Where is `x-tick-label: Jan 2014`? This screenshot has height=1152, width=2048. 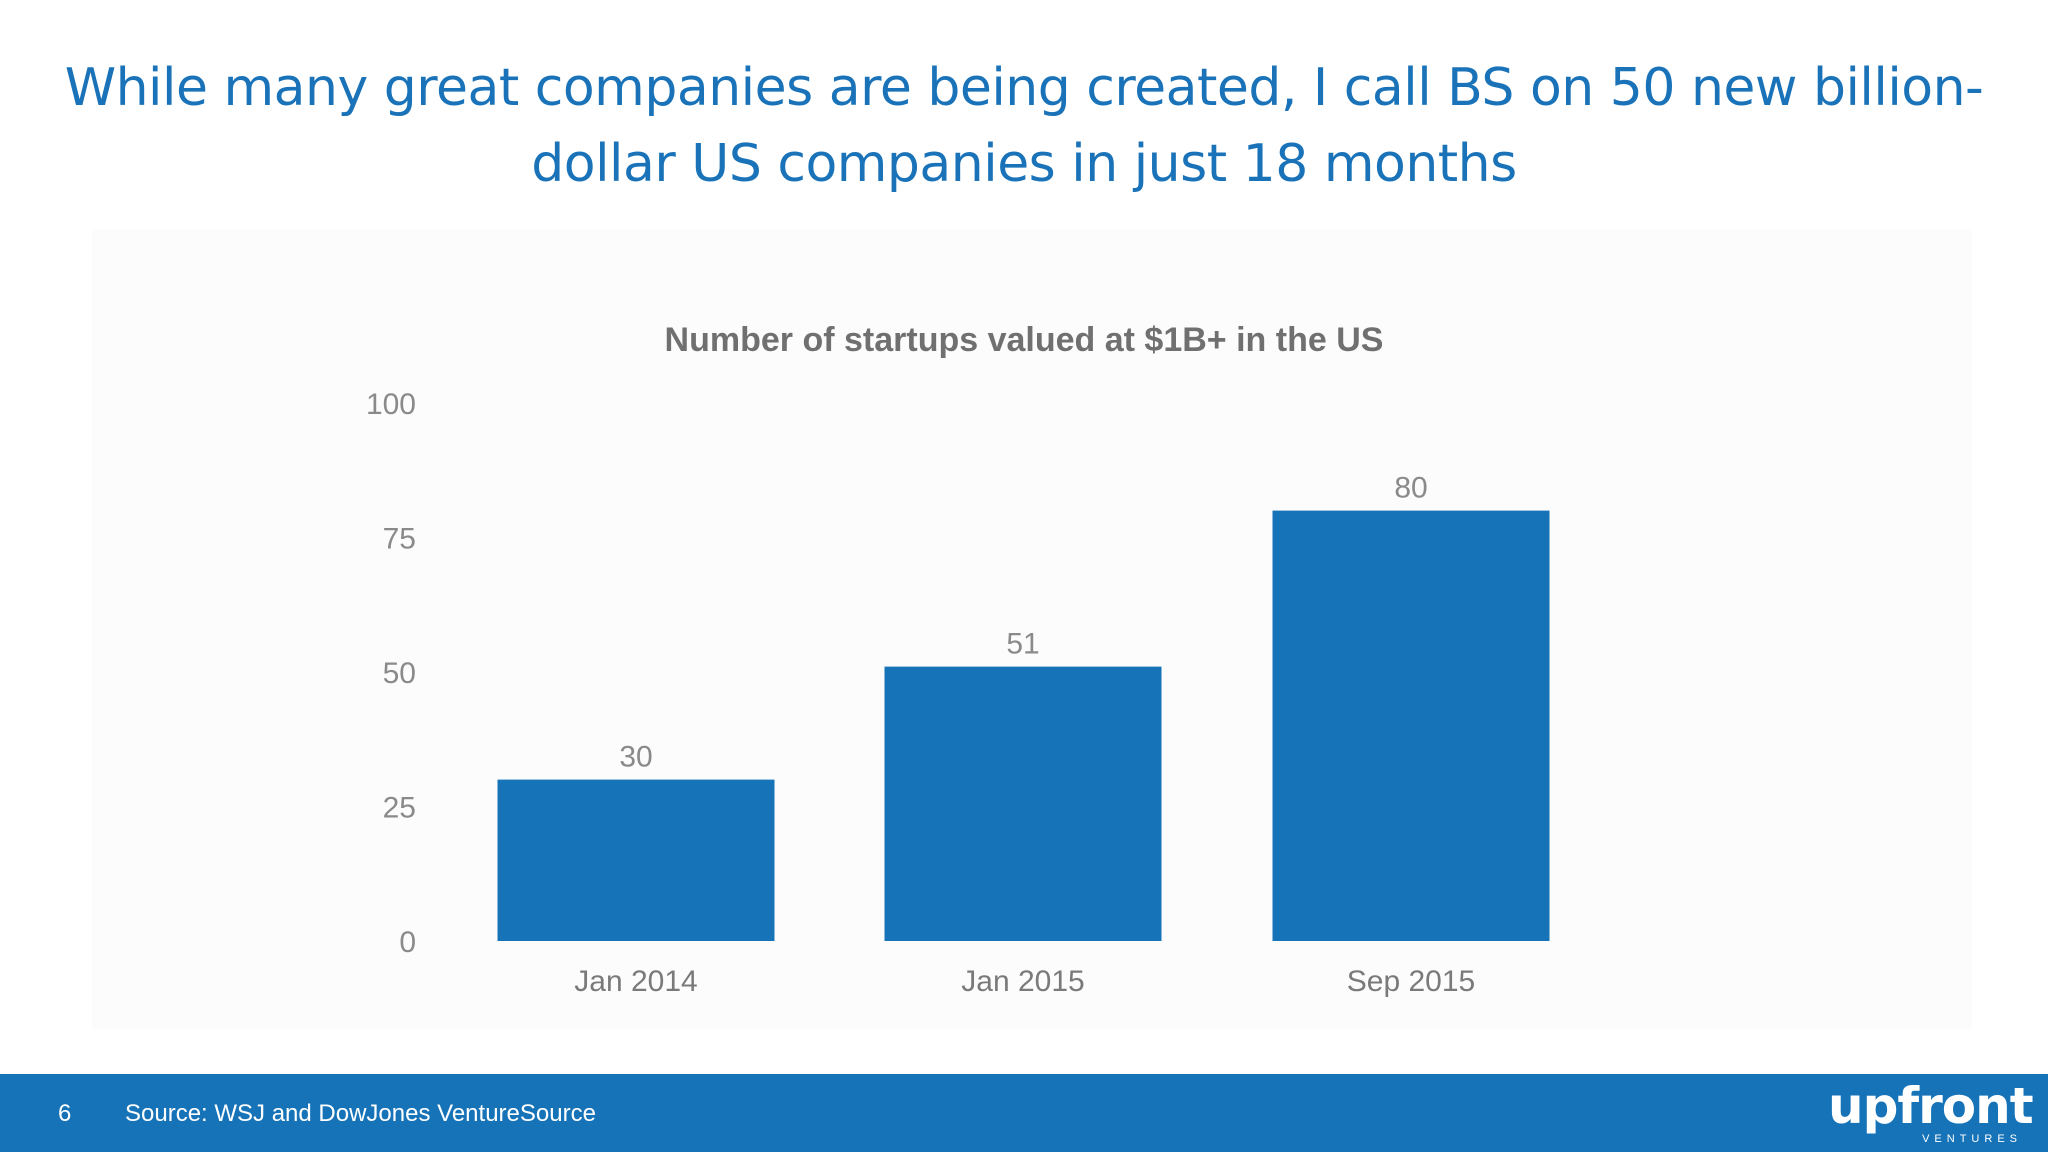
x-tick-label: Jan 2014 is located at coordinates (635, 981).